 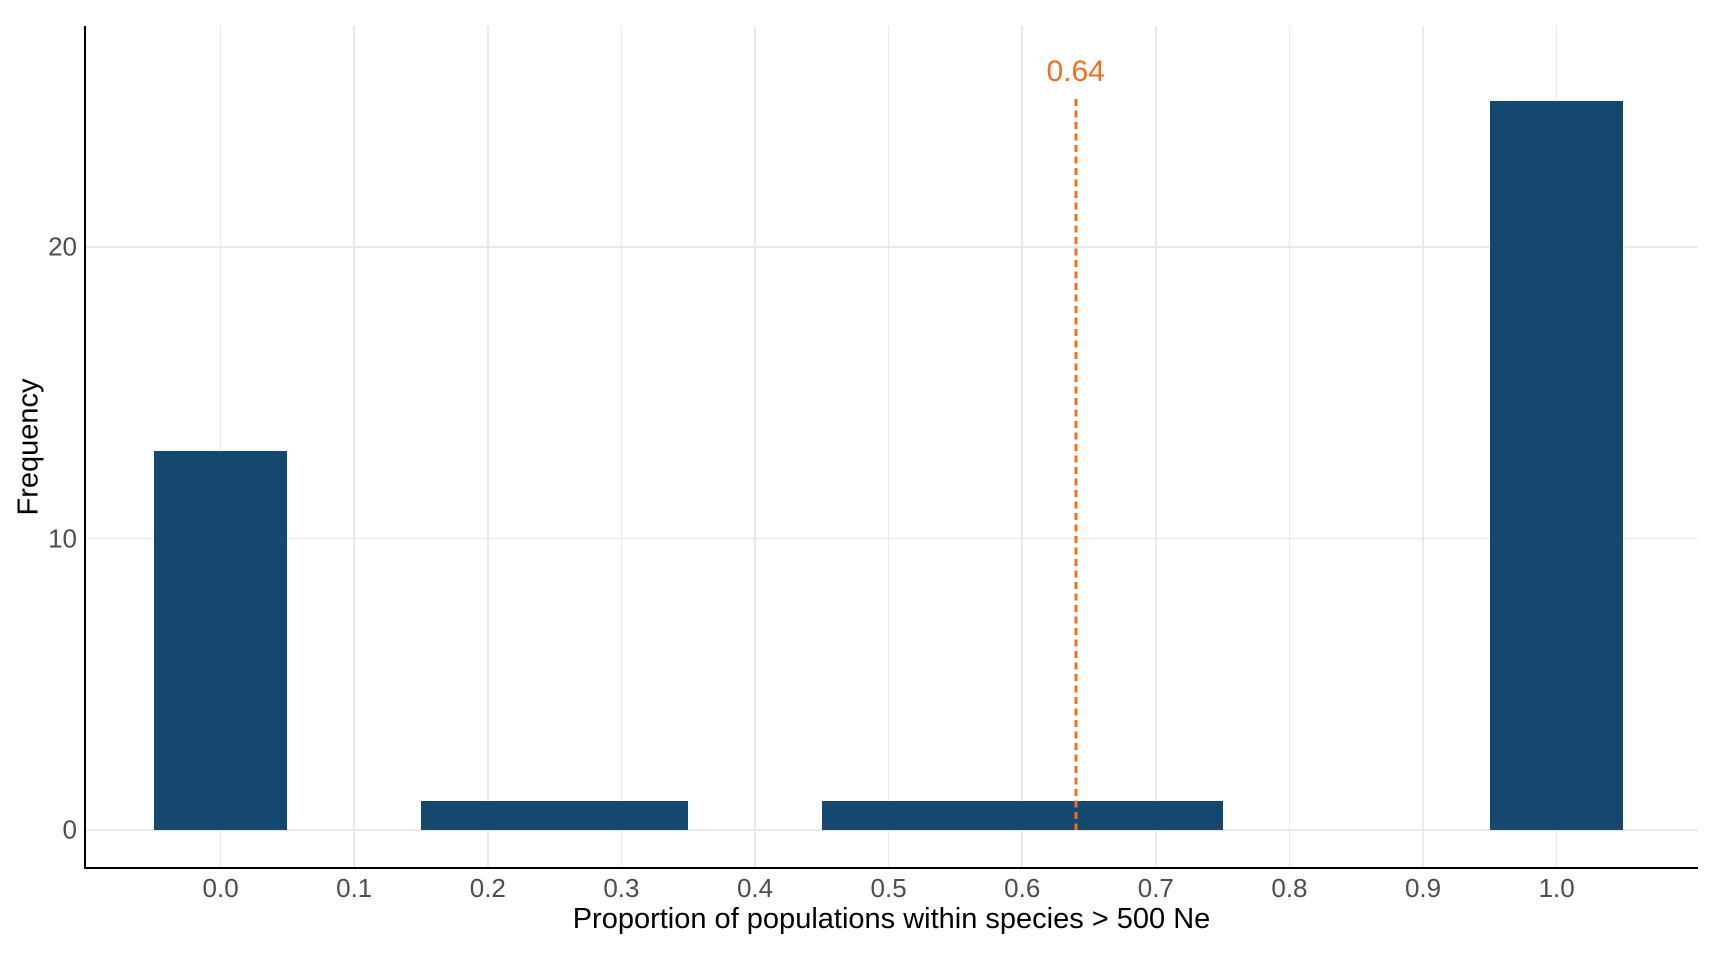 I want to click on x-tick-label: 0.2, so click(x=487, y=888).